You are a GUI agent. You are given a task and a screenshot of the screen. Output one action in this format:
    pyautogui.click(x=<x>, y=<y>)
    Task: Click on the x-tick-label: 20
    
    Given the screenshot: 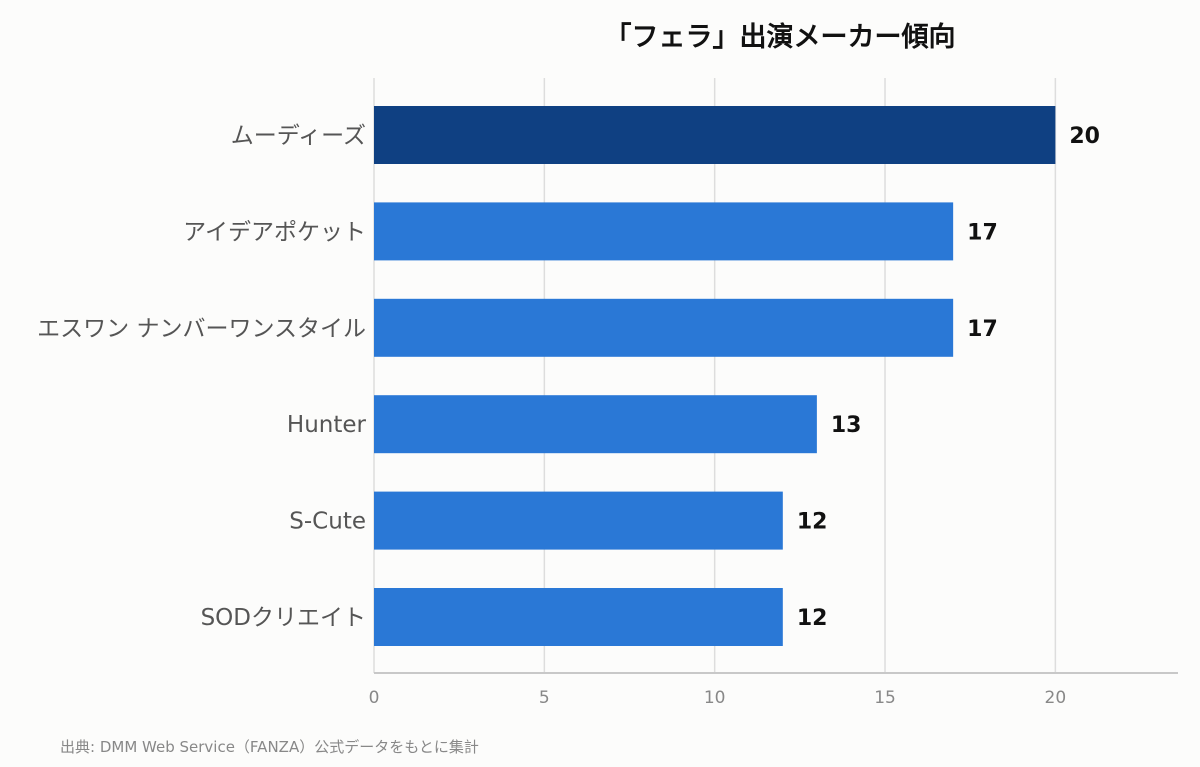 What is the action you would take?
    pyautogui.click(x=1056, y=698)
    